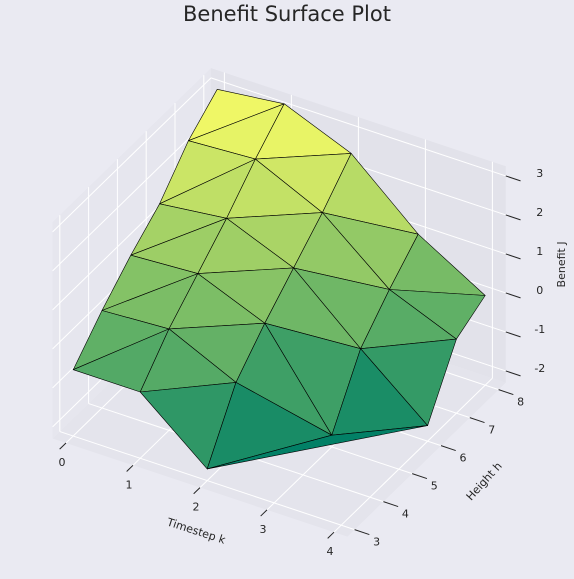  Describe the element at coordinates (491, 430) in the screenshot. I see `y-tick-label: 7` at that location.